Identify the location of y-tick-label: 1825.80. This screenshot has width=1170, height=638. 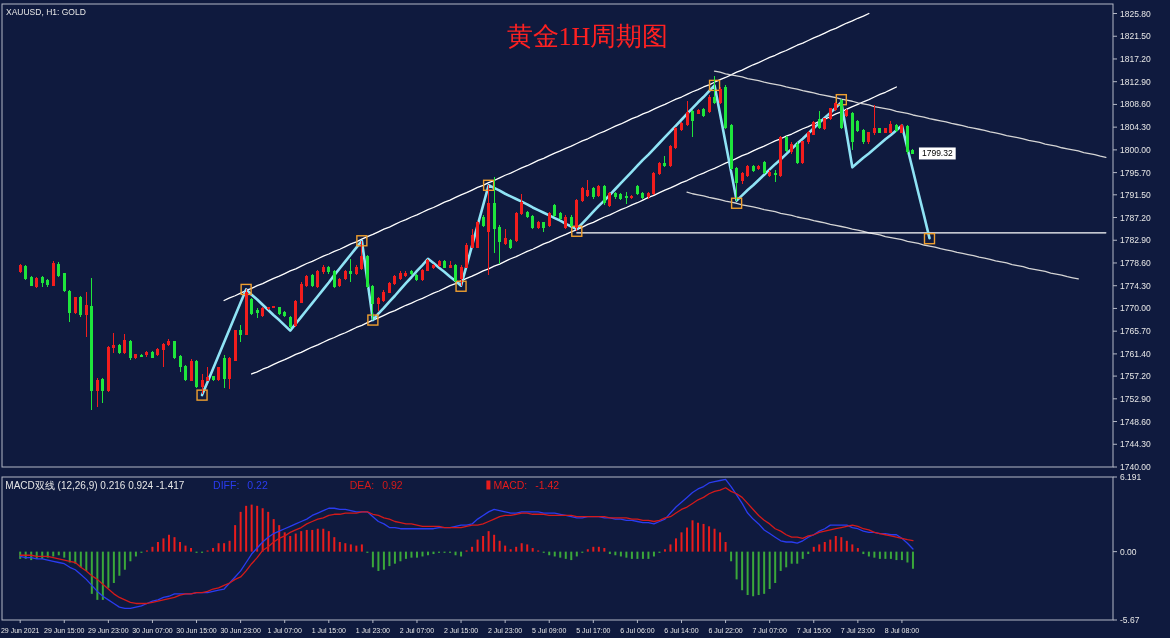
(1135, 13).